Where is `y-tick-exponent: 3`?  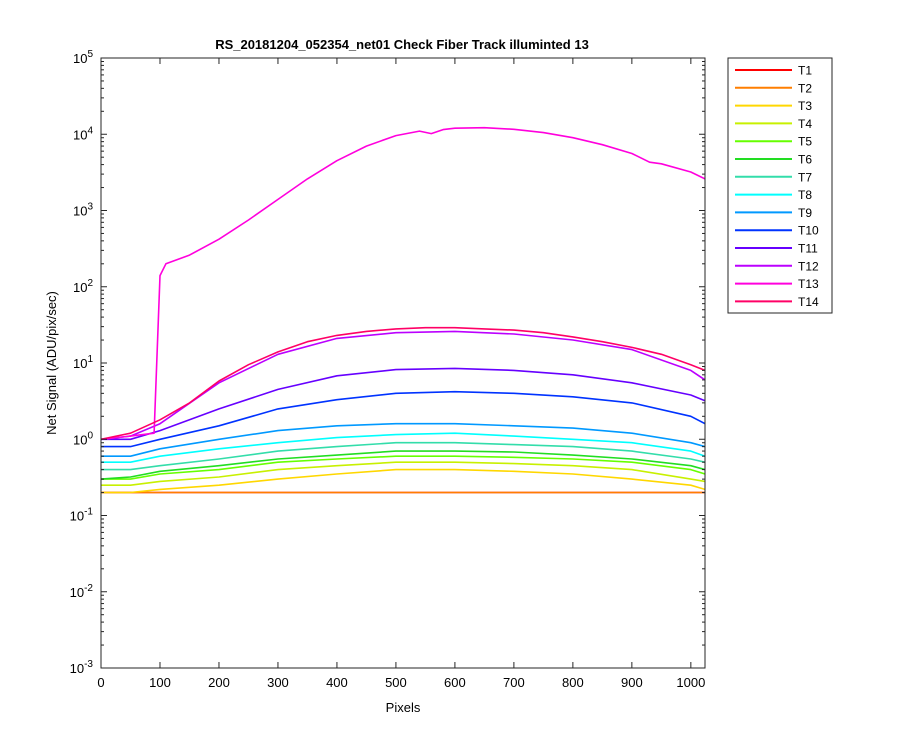 y-tick-exponent: 3 is located at coordinates (90, 207).